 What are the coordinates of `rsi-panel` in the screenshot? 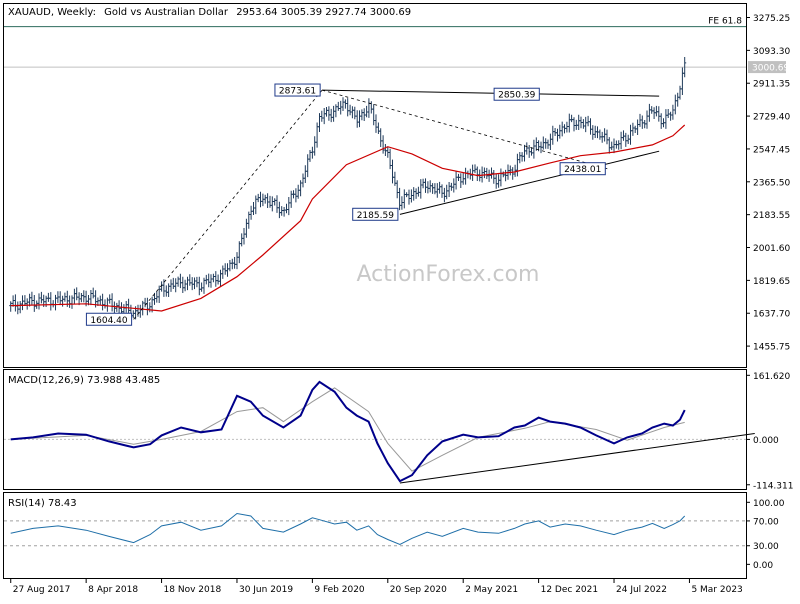 It's located at (375, 535).